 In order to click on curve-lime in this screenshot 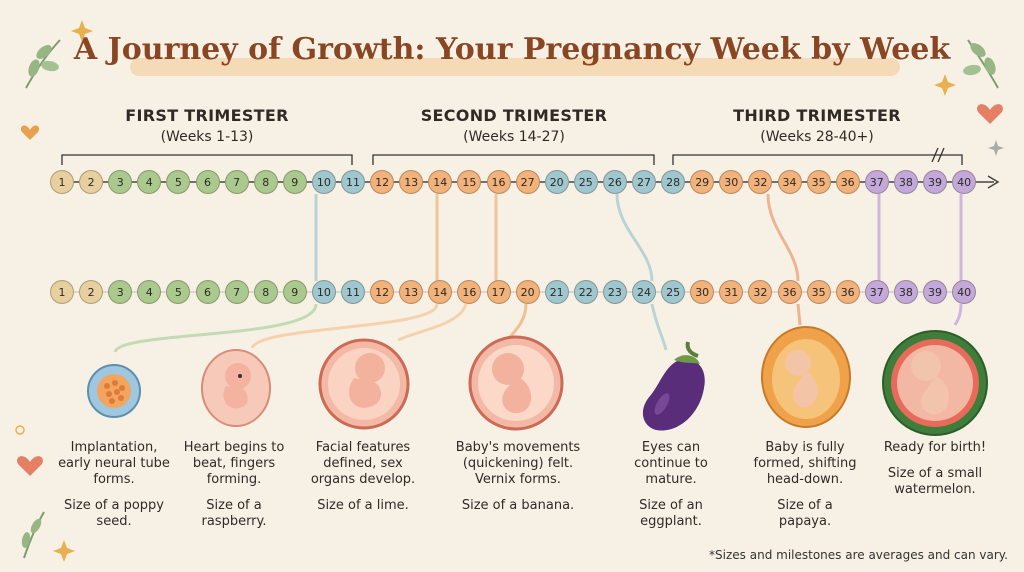, I will do `click(432, 322)`.